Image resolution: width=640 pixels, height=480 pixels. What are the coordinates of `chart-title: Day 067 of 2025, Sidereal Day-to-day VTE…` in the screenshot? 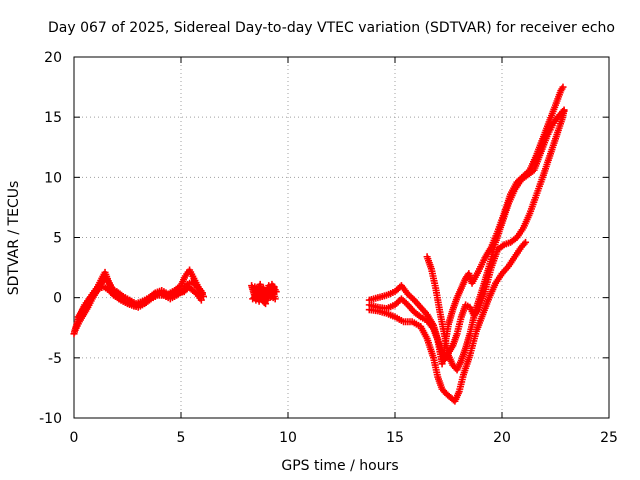 It's located at (331, 28).